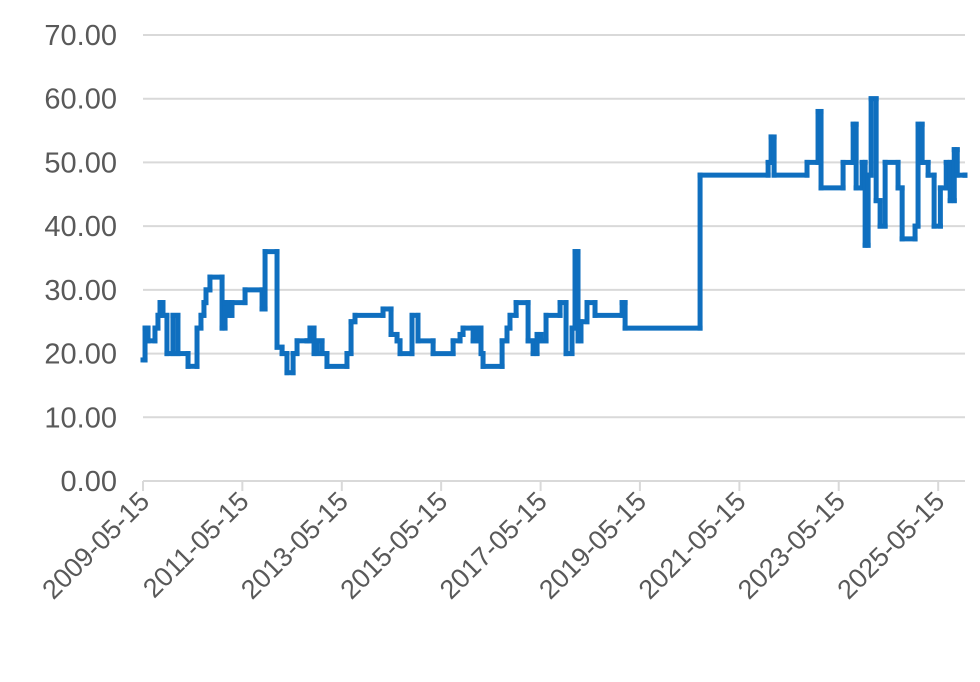 The width and height of the screenshot is (980, 682). What do you see at coordinates (692, 545) in the screenshot?
I see `x-tick-label: 2021-05-15` at bounding box center [692, 545].